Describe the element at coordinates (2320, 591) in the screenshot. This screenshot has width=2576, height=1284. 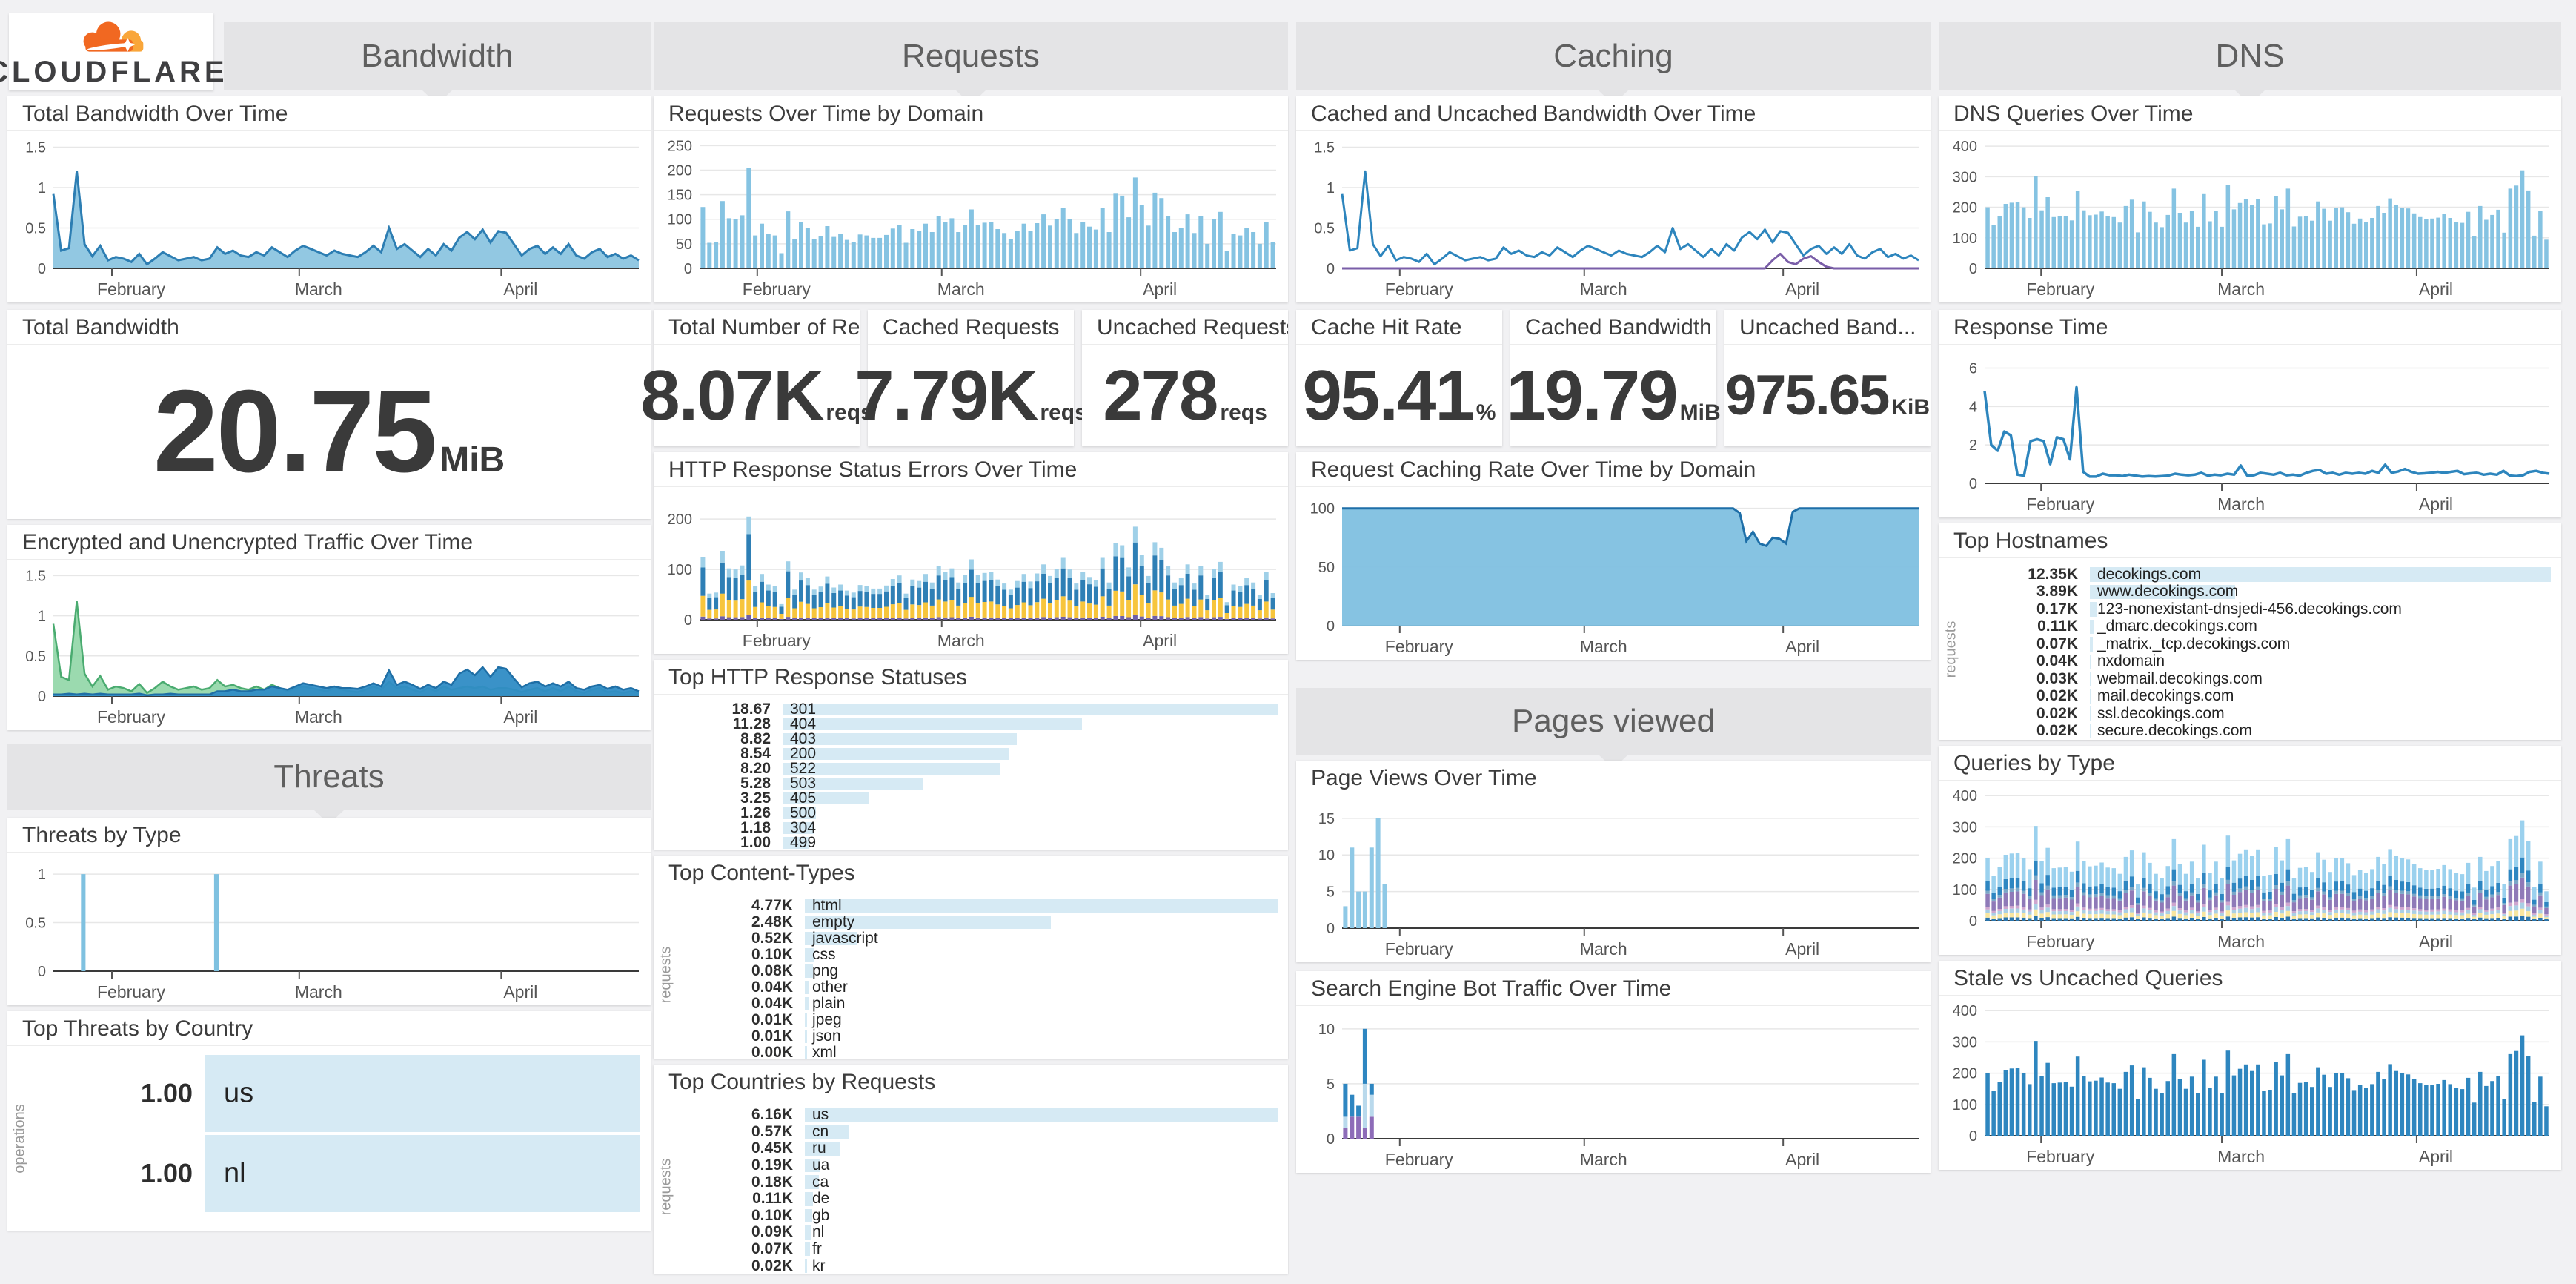
I see `hbar-track: www.decokings.com` at that location.